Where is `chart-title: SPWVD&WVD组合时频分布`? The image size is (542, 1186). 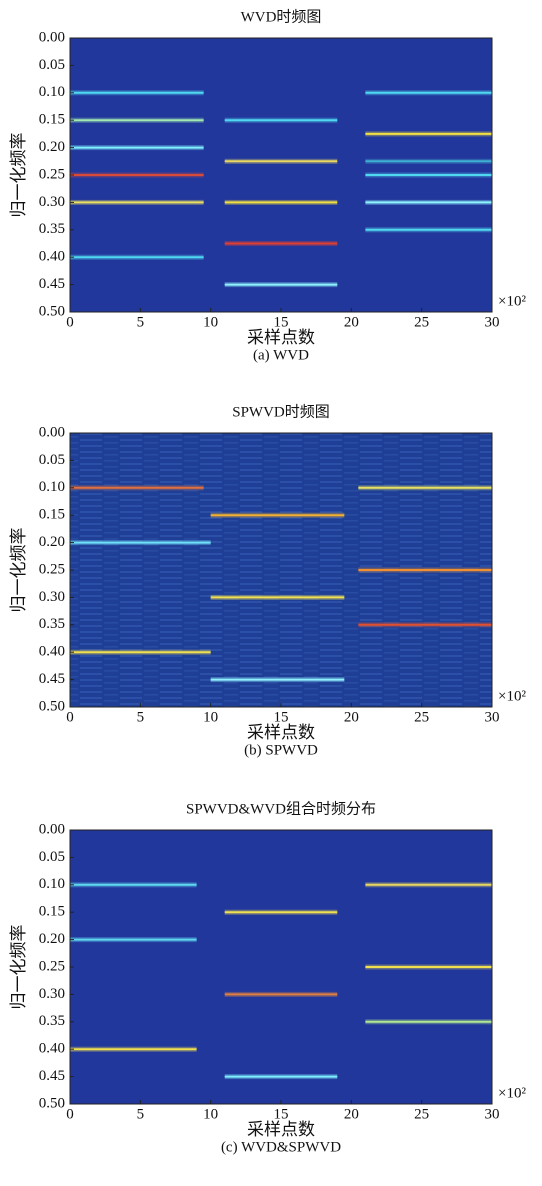 chart-title: SPWVD&WVD组合时频分布 is located at coordinates (281, 808).